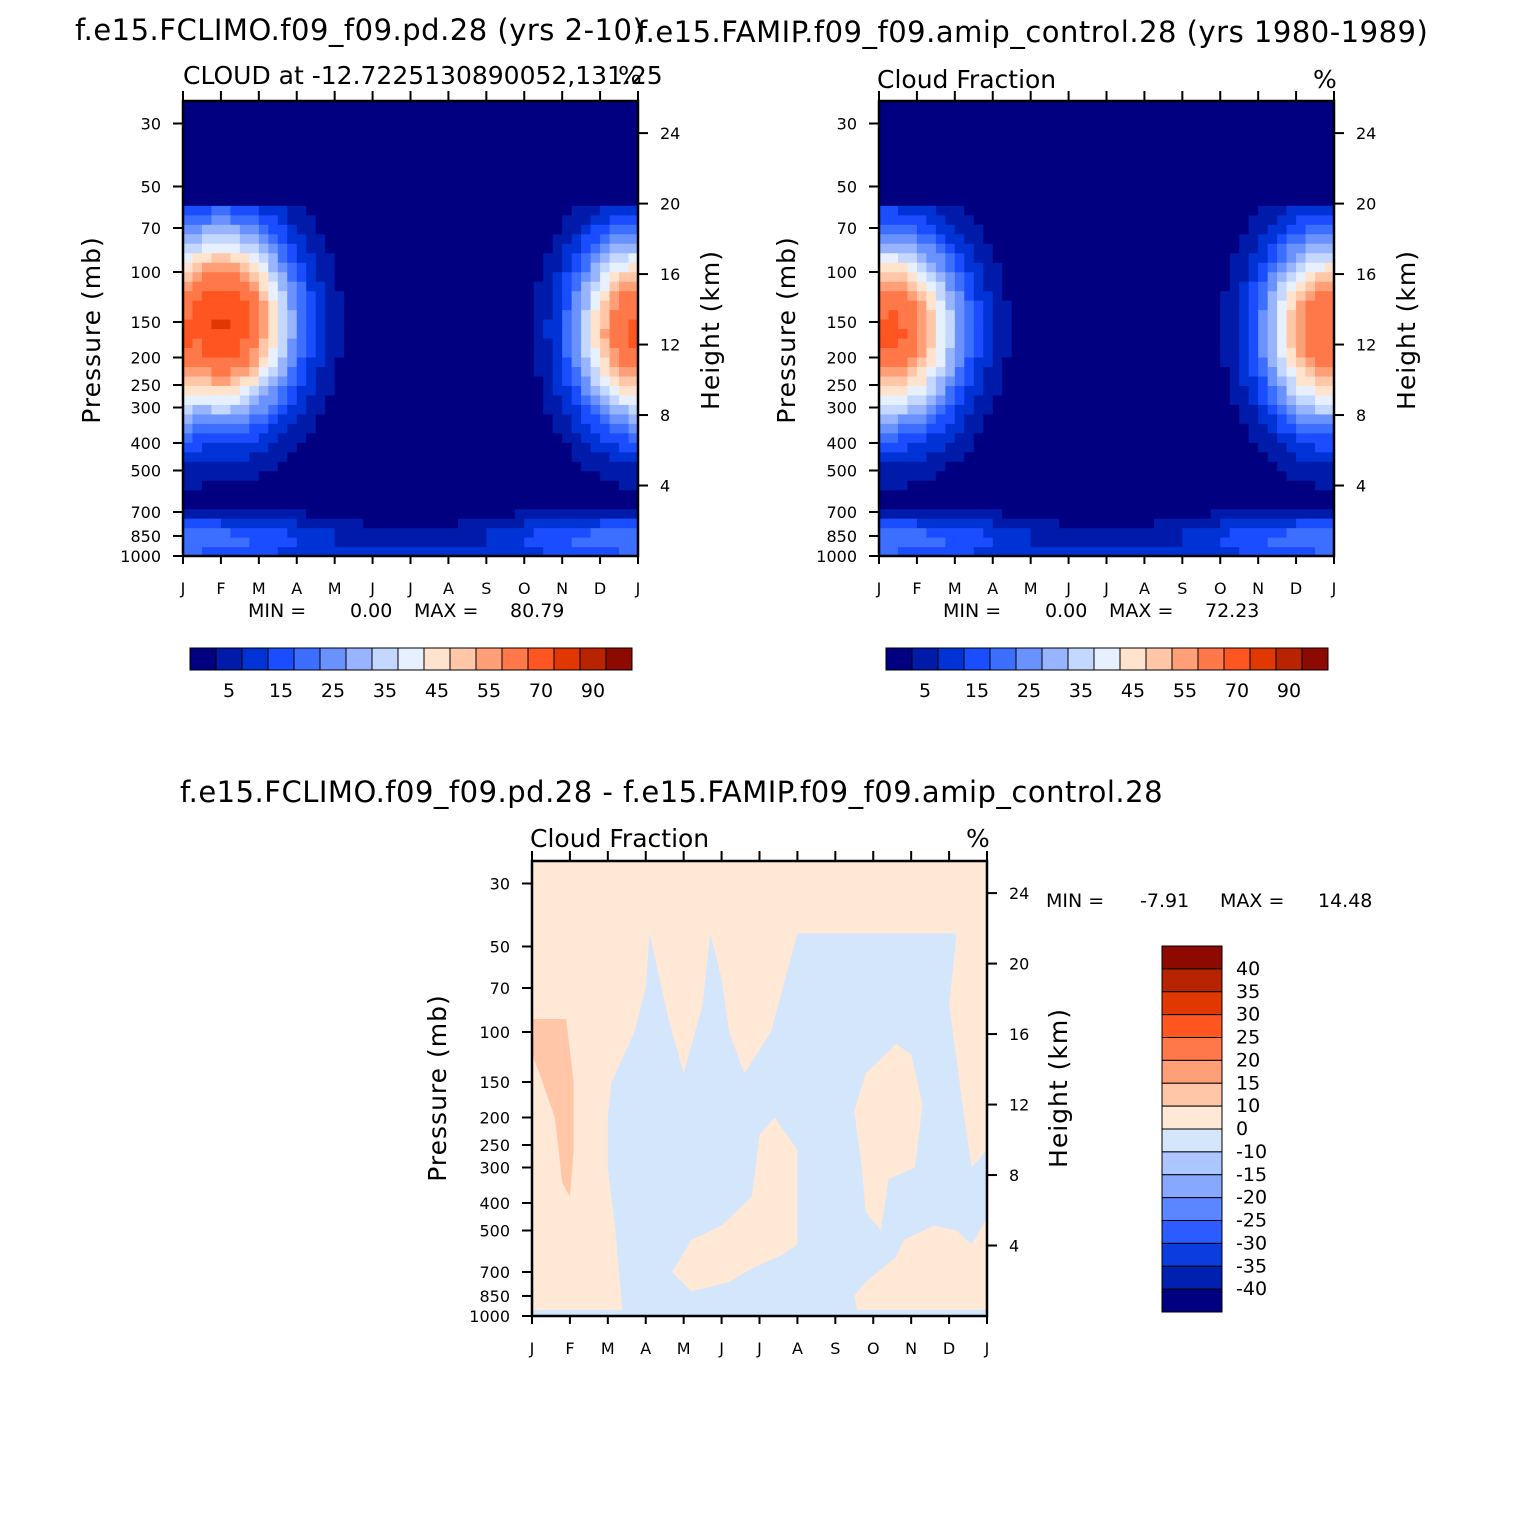 The height and width of the screenshot is (1530, 1530). Describe the element at coordinates (1366, 345) in the screenshot. I see `y2-tick-label: 12` at that location.